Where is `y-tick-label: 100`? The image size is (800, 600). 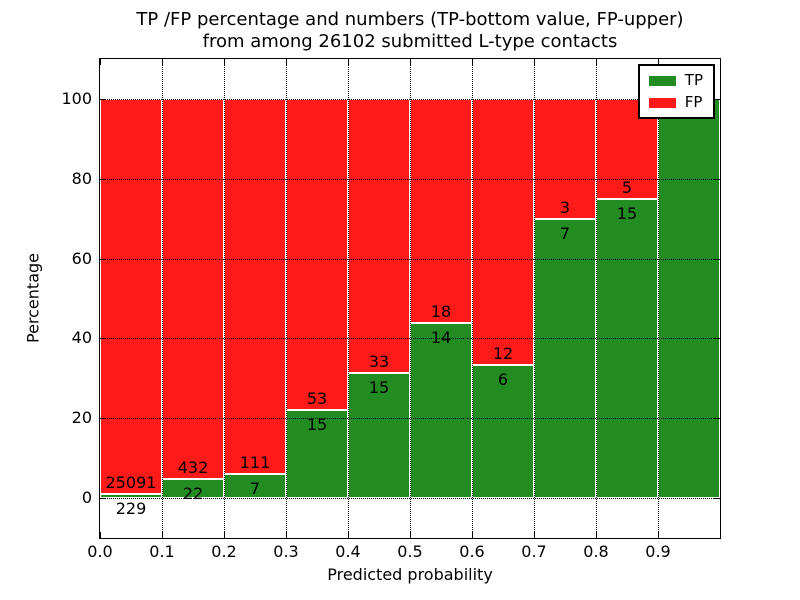
y-tick-label: 100 is located at coordinates (76, 98).